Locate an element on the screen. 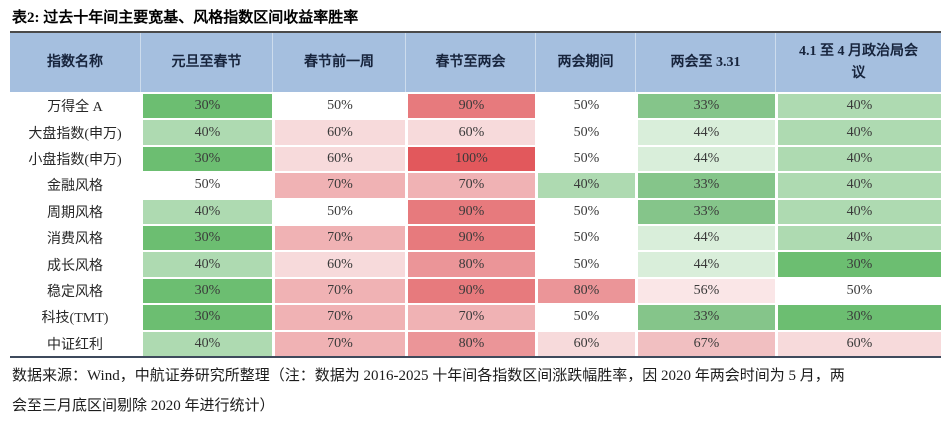  row-label: 消费风格 is located at coordinates (75, 237).